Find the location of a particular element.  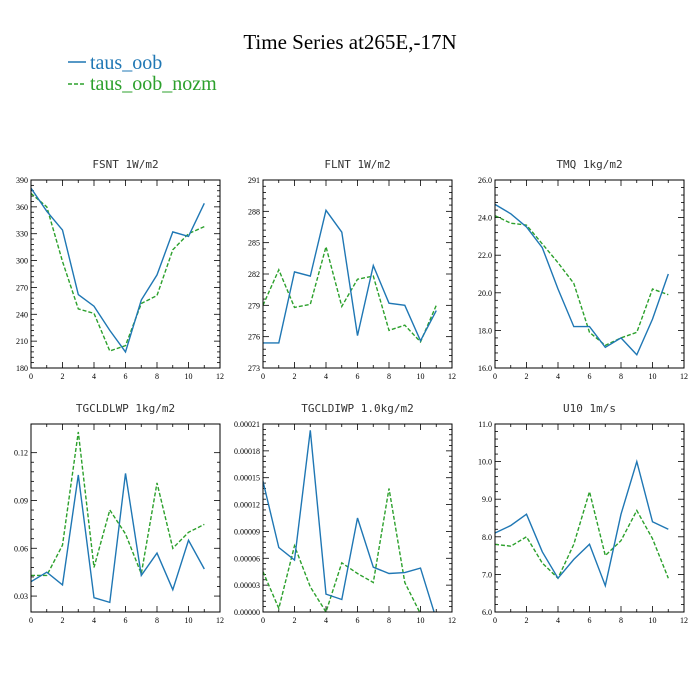

y-tick-label-tmq: 18.0 is located at coordinates (485, 330).